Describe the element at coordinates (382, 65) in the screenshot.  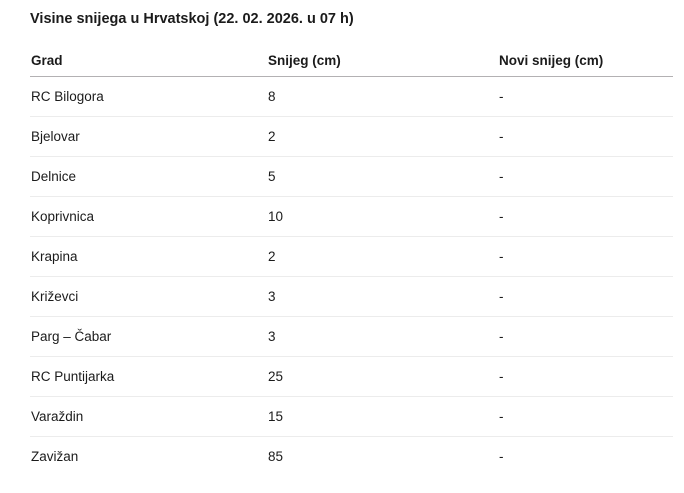
I see `column-header-snijeg: Snijeg (cm)` at that location.